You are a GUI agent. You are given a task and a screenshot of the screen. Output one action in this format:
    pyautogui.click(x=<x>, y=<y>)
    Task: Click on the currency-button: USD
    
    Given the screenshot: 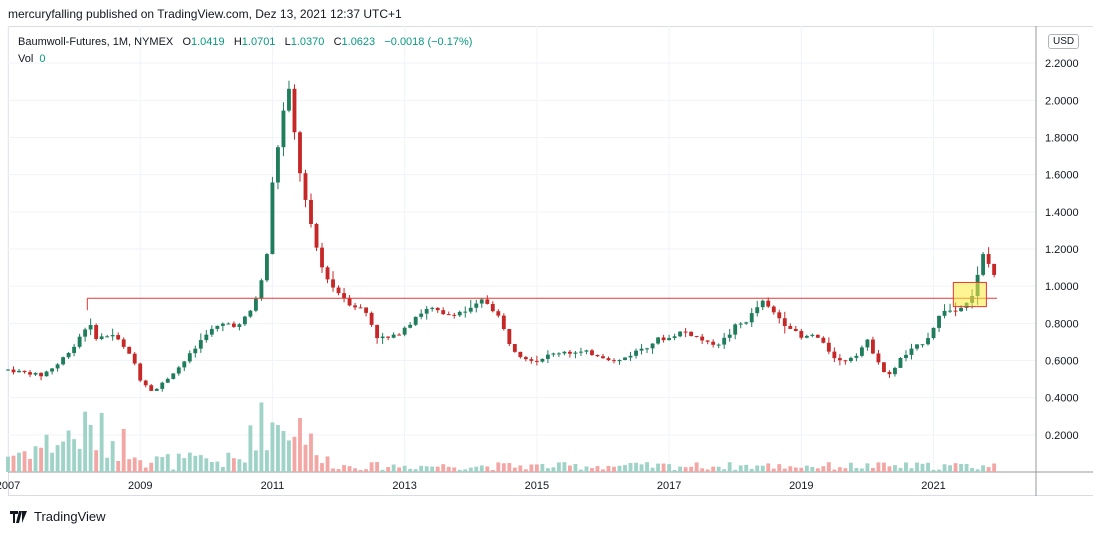 What is the action you would take?
    pyautogui.click(x=1064, y=41)
    